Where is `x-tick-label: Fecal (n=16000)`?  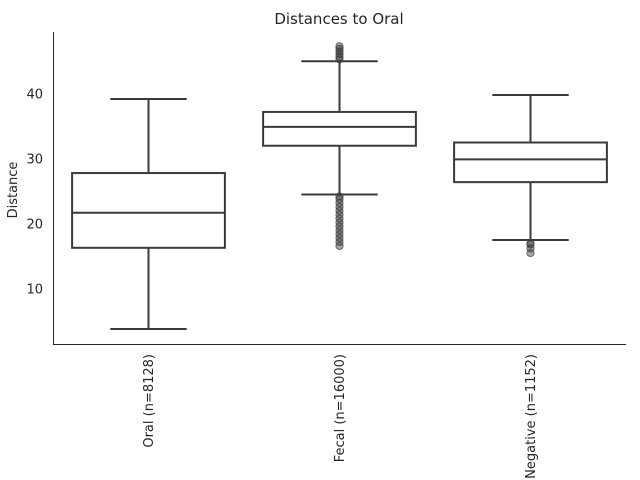 x-tick-label: Fecal (n=16000) is located at coordinates (340, 408).